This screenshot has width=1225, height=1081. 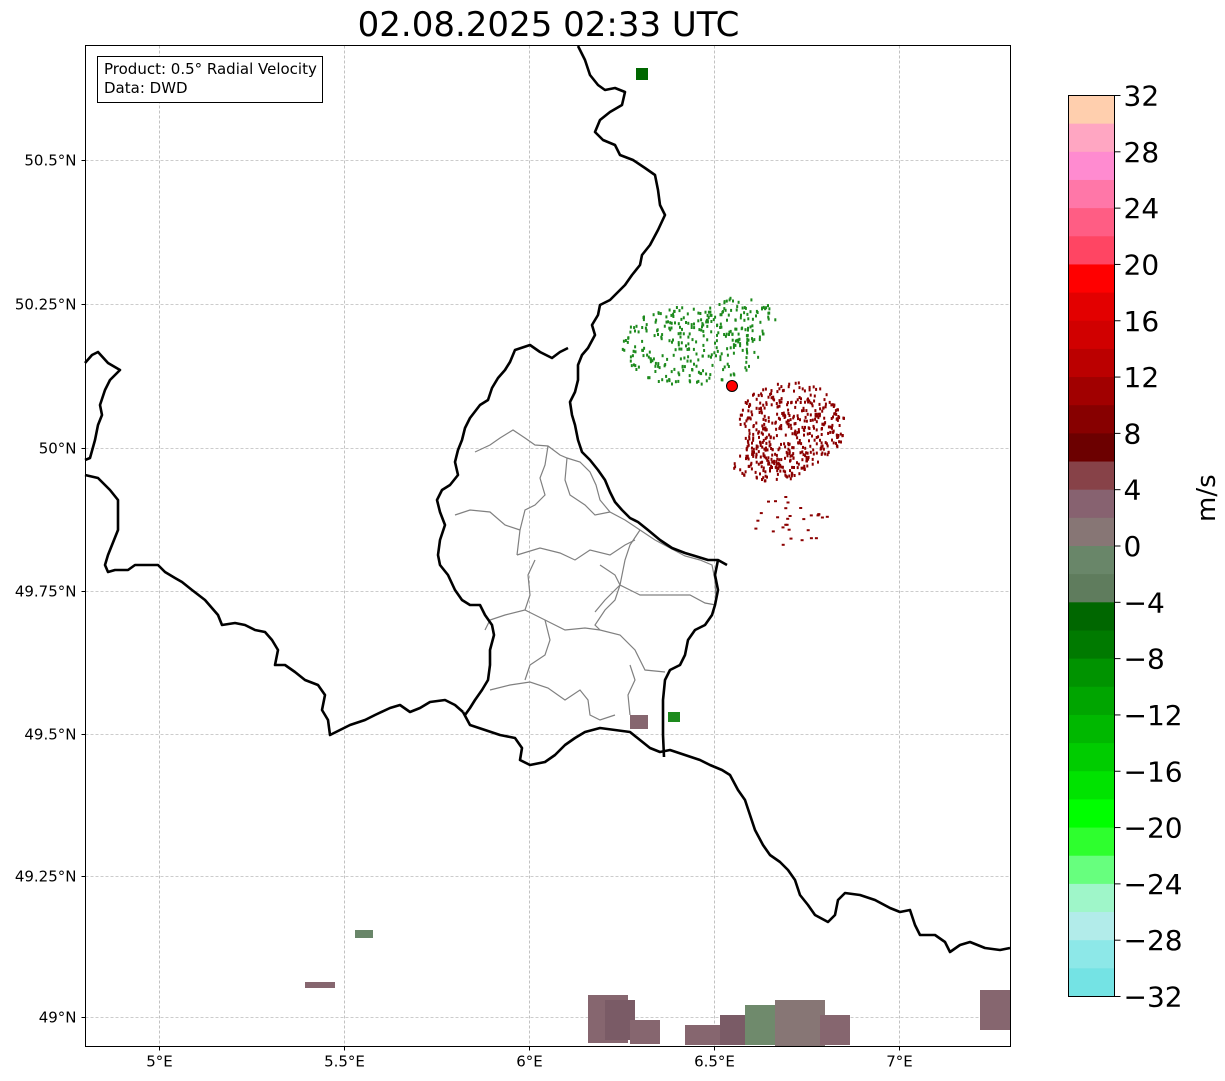 I want to click on colorbar-tick-label: −12, so click(x=1153, y=715).